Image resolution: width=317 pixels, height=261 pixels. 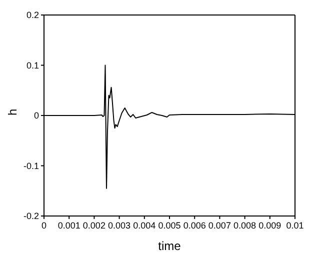 I want to click on y-tick-label: 0.1, so click(x=32, y=65).